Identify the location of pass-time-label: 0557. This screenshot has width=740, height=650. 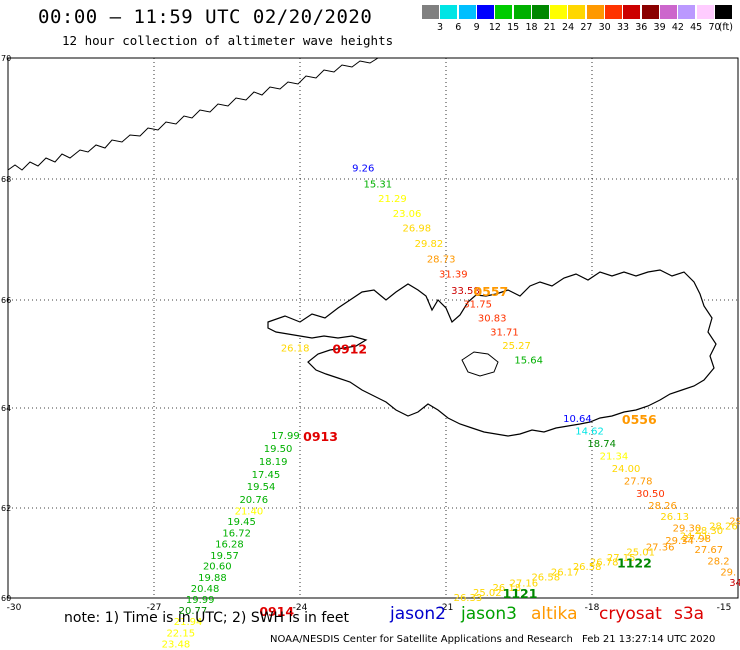
(490, 291).